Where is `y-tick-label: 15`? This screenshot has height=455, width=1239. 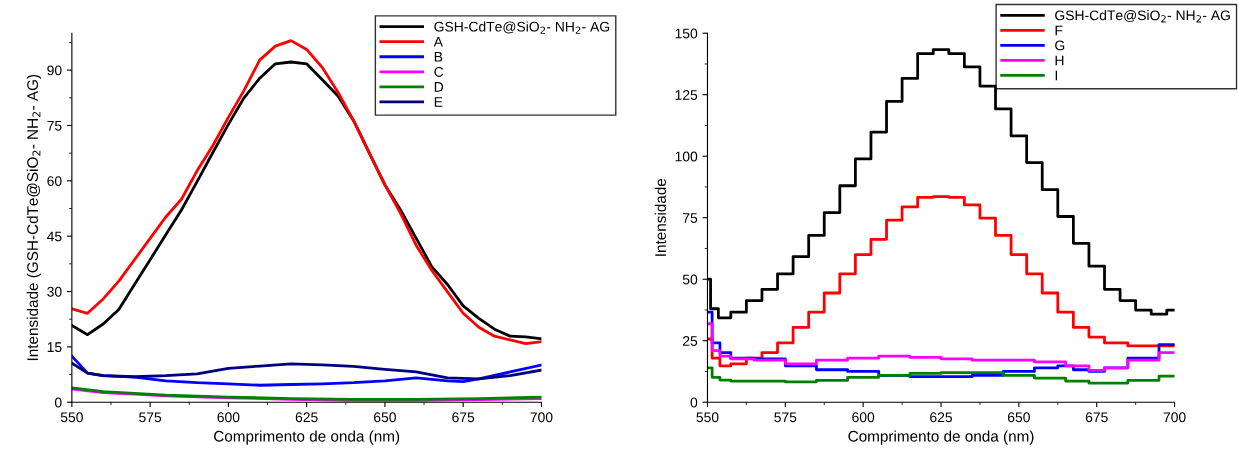 y-tick-label: 15 is located at coordinates (54, 347).